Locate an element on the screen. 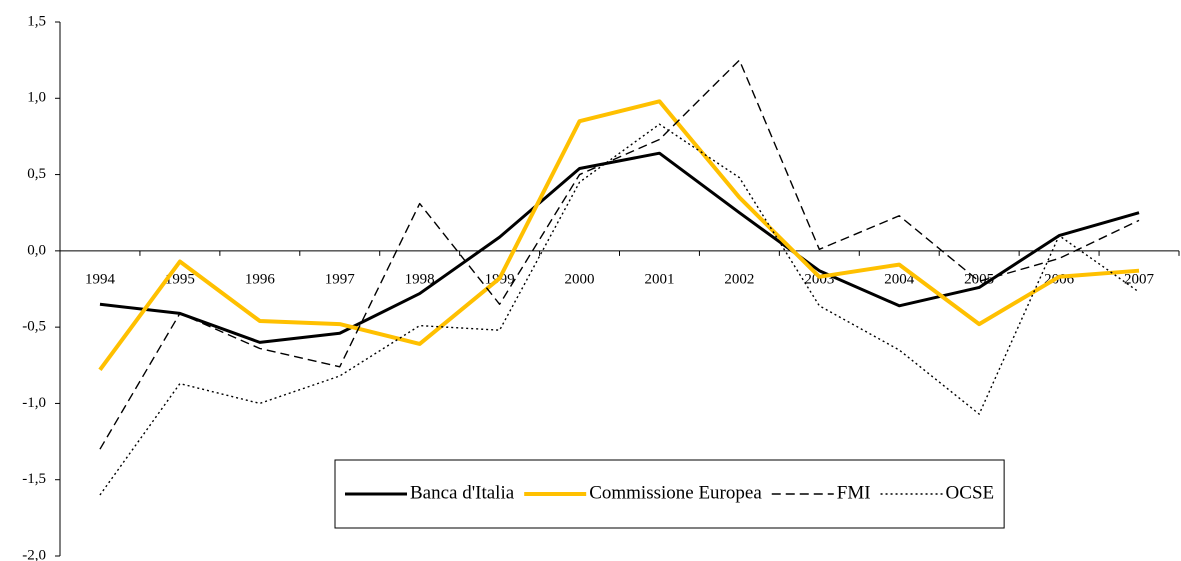 Image resolution: width=1181 pixels, height=561 pixels. x-tick-label: 2001 is located at coordinates (659, 279).